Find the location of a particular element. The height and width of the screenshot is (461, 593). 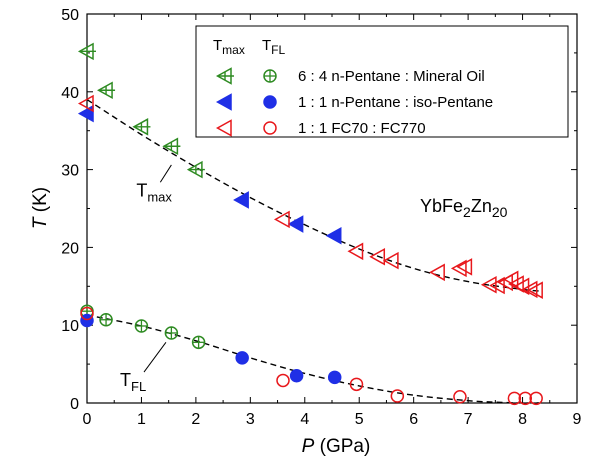

legend-label-iso-pentane: 1 : 1 n-Pentane : iso-Pentane is located at coordinates (395, 102).